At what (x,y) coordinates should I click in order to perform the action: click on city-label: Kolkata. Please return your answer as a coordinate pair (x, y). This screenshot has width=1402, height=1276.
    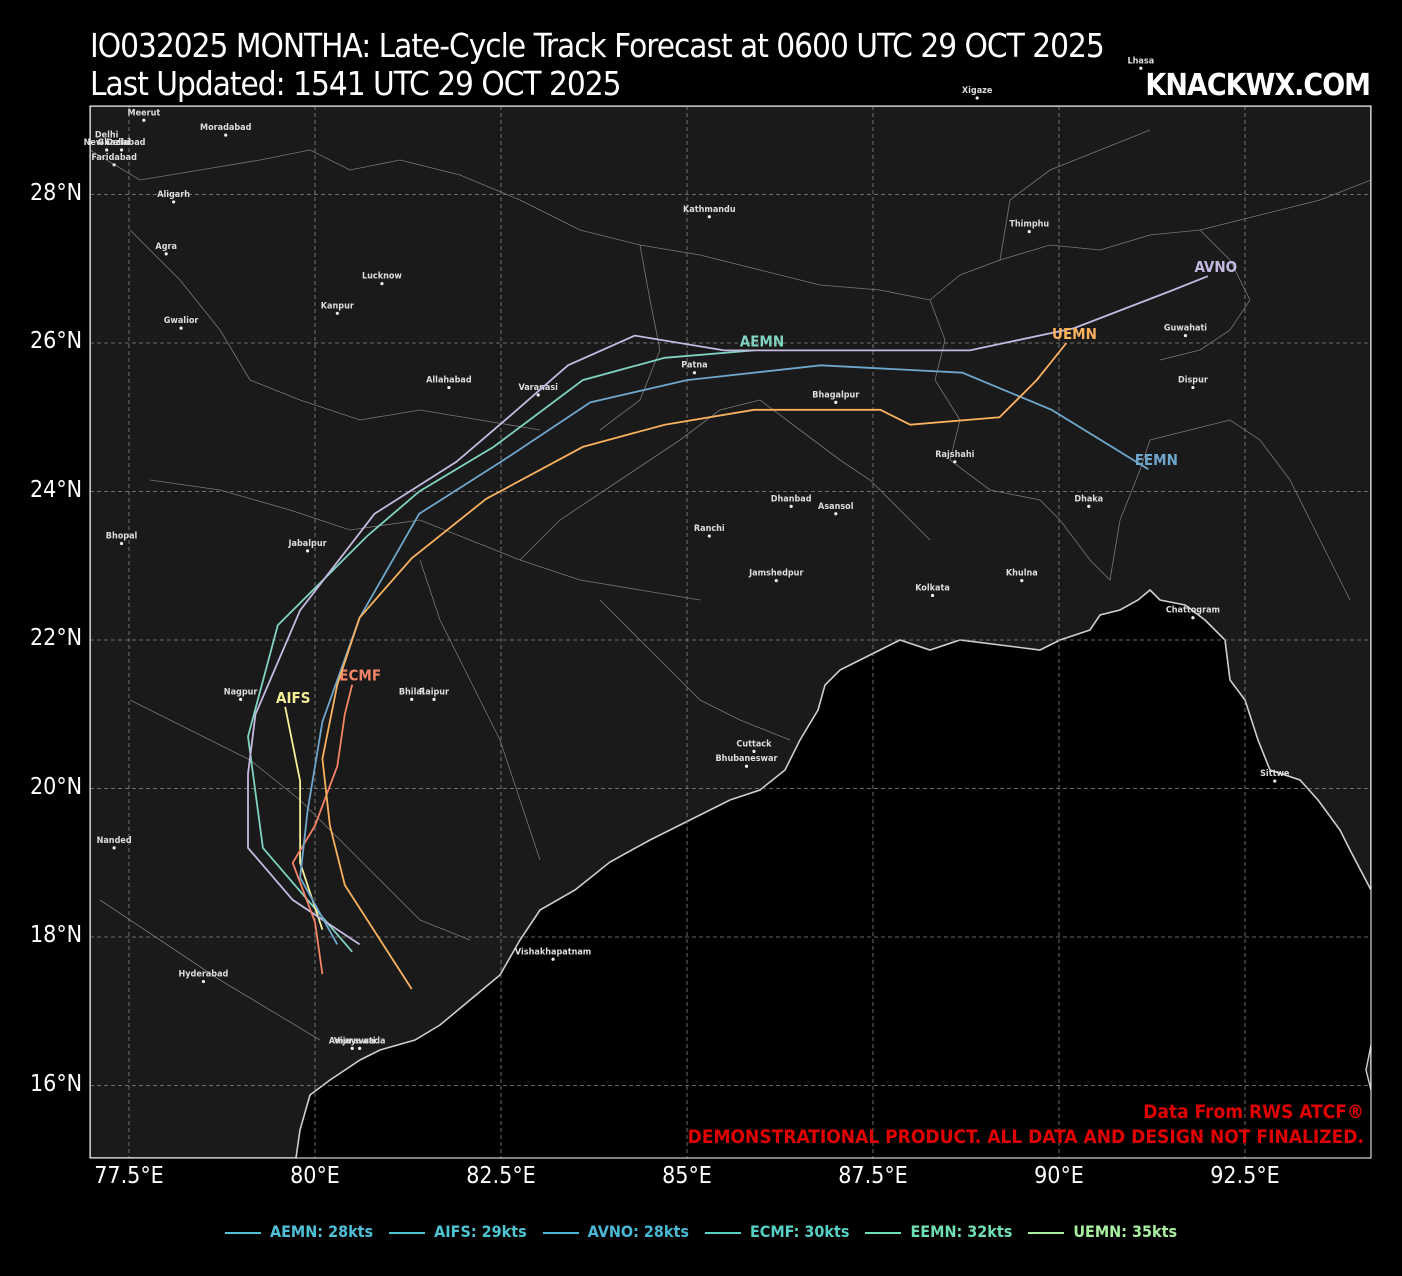
    Looking at the image, I should click on (932, 588).